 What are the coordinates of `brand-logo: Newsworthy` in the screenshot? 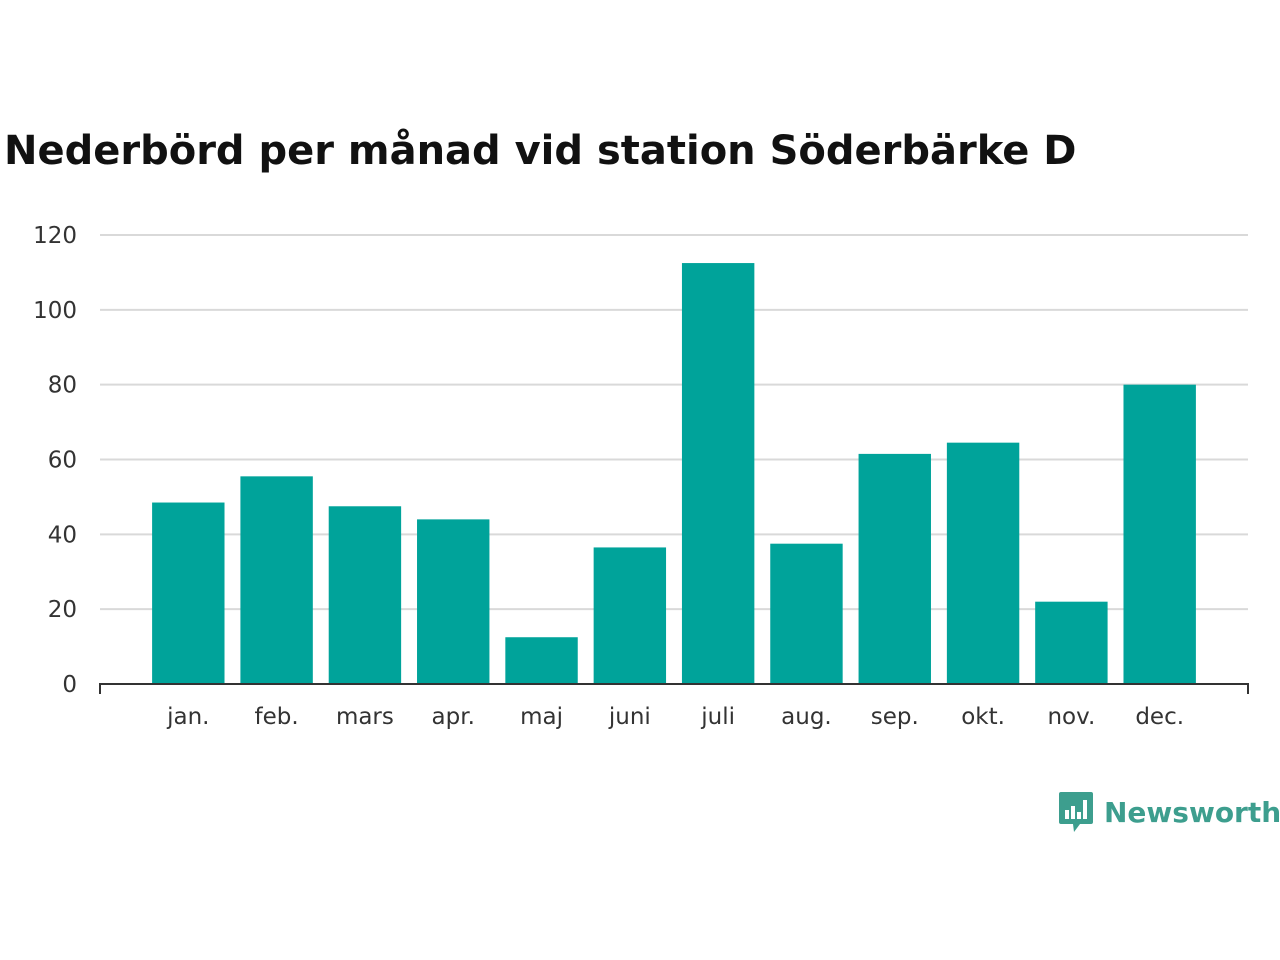 It's located at (1169, 812).